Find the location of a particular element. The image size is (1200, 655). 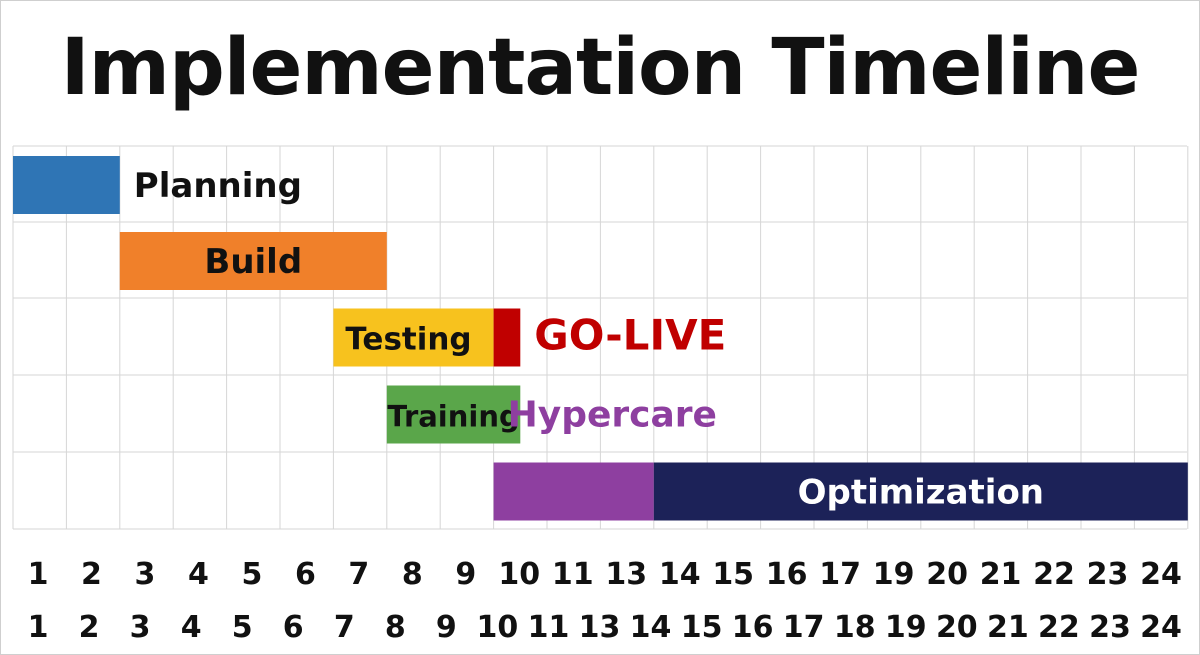

bar-hypercare is located at coordinates (573, 491).